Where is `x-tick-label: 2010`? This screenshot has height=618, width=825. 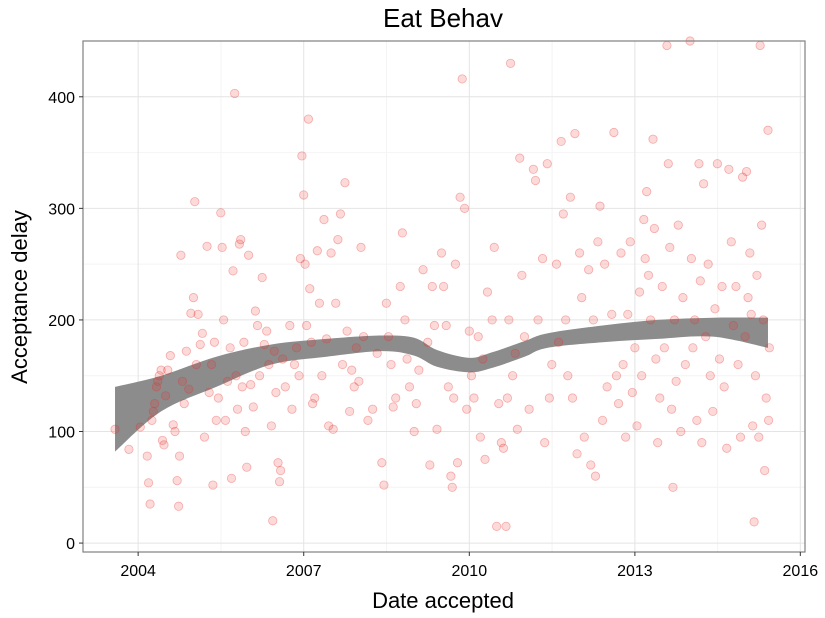
x-tick-label: 2010 is located at coordinates (470, 571).